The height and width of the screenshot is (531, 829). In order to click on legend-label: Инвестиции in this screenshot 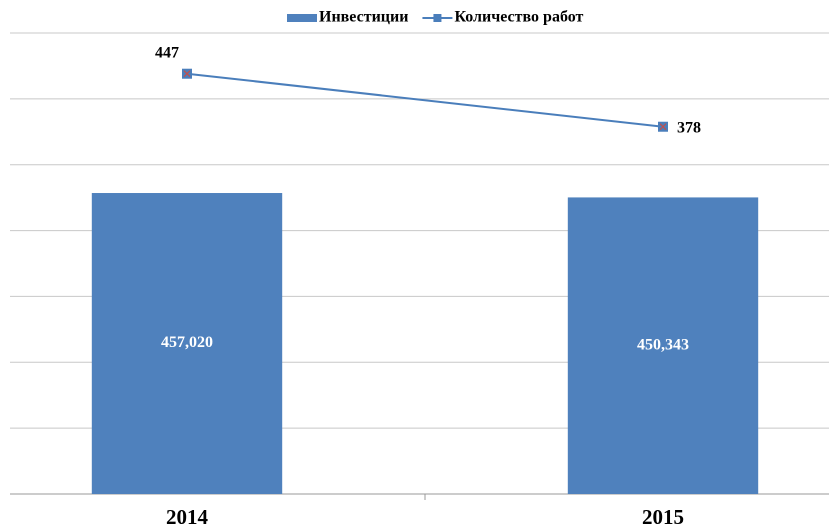, I will do `click(363, 17)`.